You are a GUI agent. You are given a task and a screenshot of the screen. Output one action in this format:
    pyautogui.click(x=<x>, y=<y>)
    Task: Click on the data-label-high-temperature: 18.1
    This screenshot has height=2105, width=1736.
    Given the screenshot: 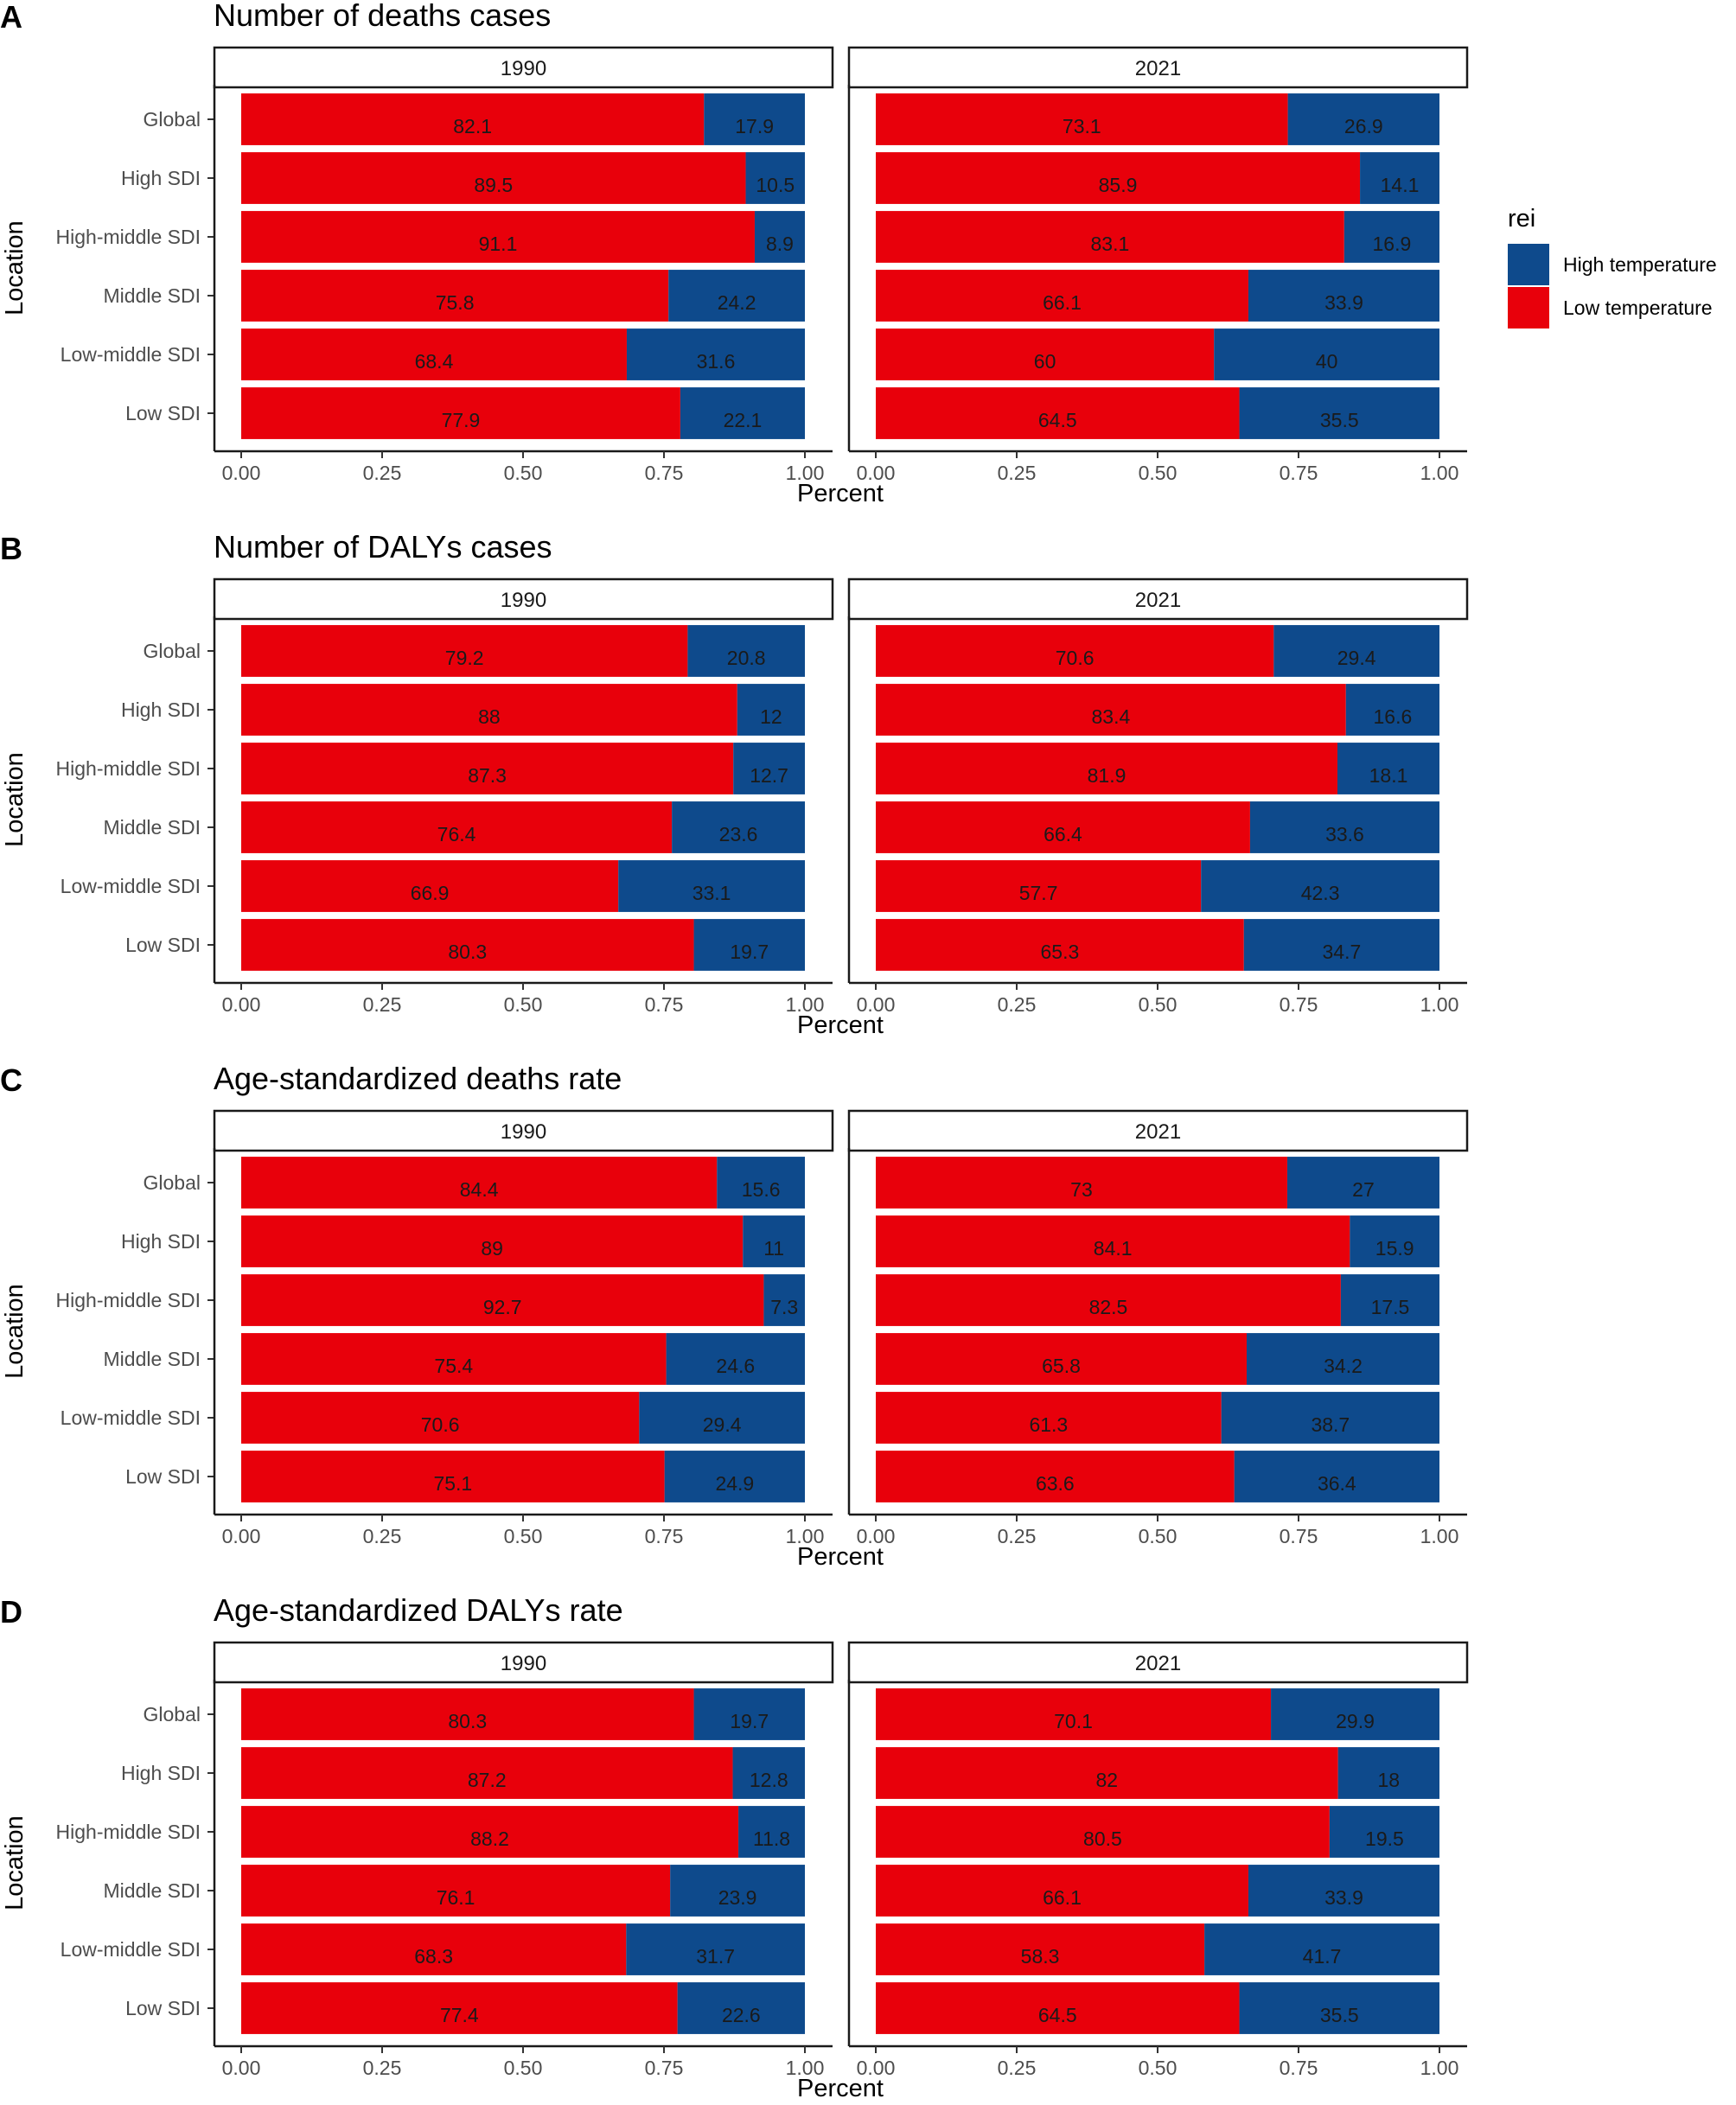 What is the action you would take?
    pyautogui.click(x=1388, y=776)
    